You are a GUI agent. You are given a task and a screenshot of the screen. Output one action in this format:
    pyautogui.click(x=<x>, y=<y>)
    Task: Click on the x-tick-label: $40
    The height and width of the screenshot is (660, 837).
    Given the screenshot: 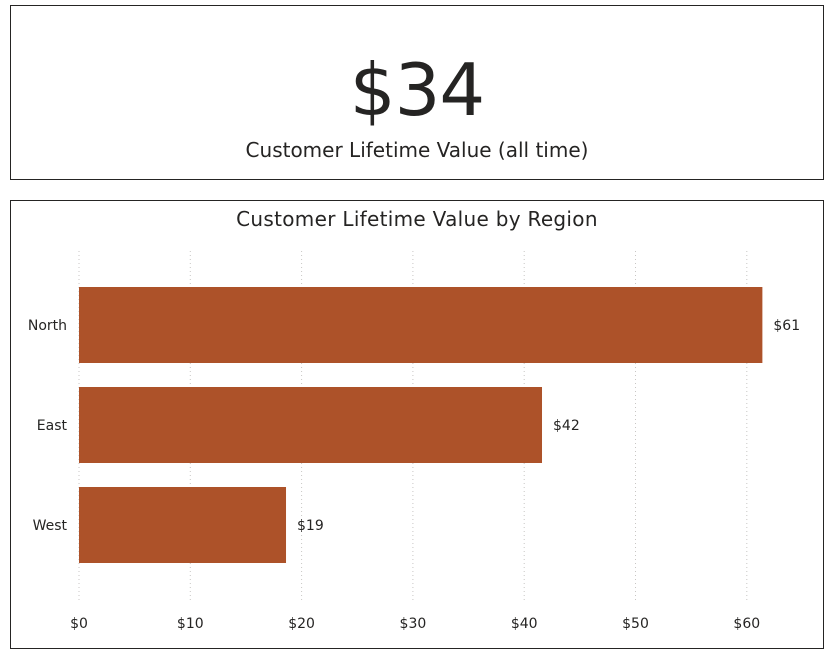 What is the action you would take?
    pyautogui.click(x=524, y=624)
    